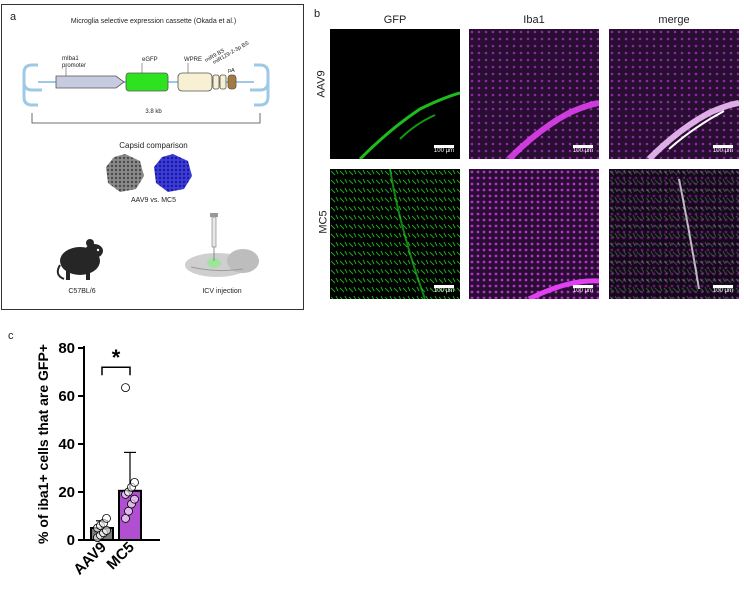 This screenshot has width=744, height=590. Describe the element at coordinates (116, 371) in the screenshot. I see `significance-bracket` at that location.